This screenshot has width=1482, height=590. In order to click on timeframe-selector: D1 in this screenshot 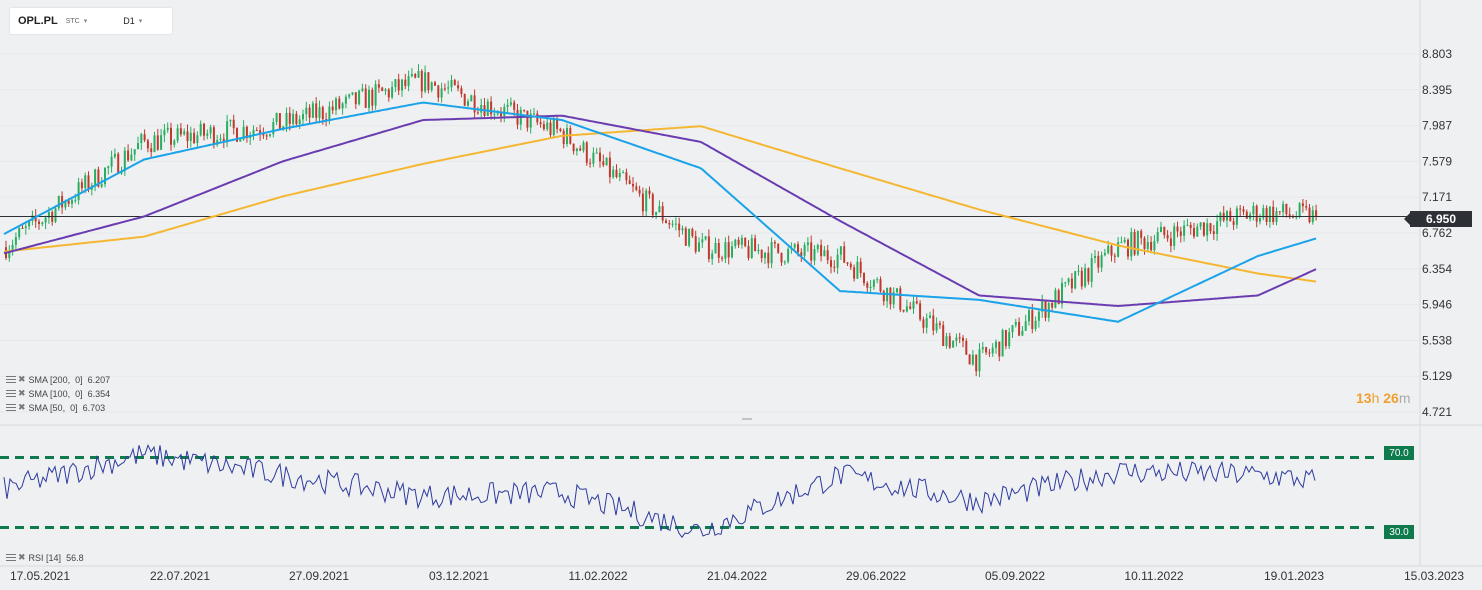, I will do `click(129, 21)`.